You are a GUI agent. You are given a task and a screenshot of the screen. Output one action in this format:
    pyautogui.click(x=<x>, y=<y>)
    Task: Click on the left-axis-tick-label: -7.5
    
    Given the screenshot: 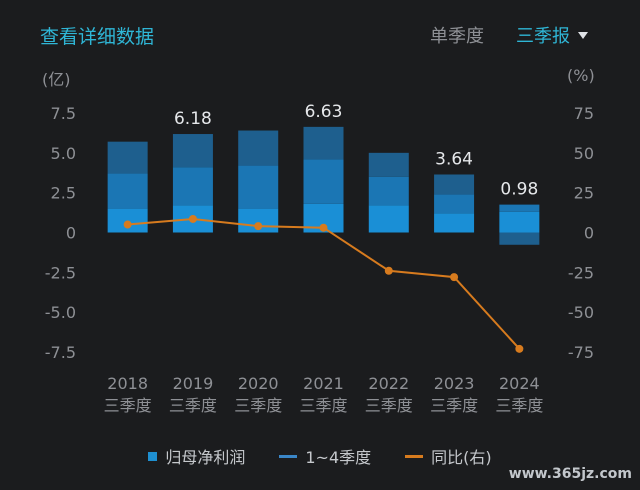 What is the action you would take?
    pyautogui.click(x=60, y=352)
    